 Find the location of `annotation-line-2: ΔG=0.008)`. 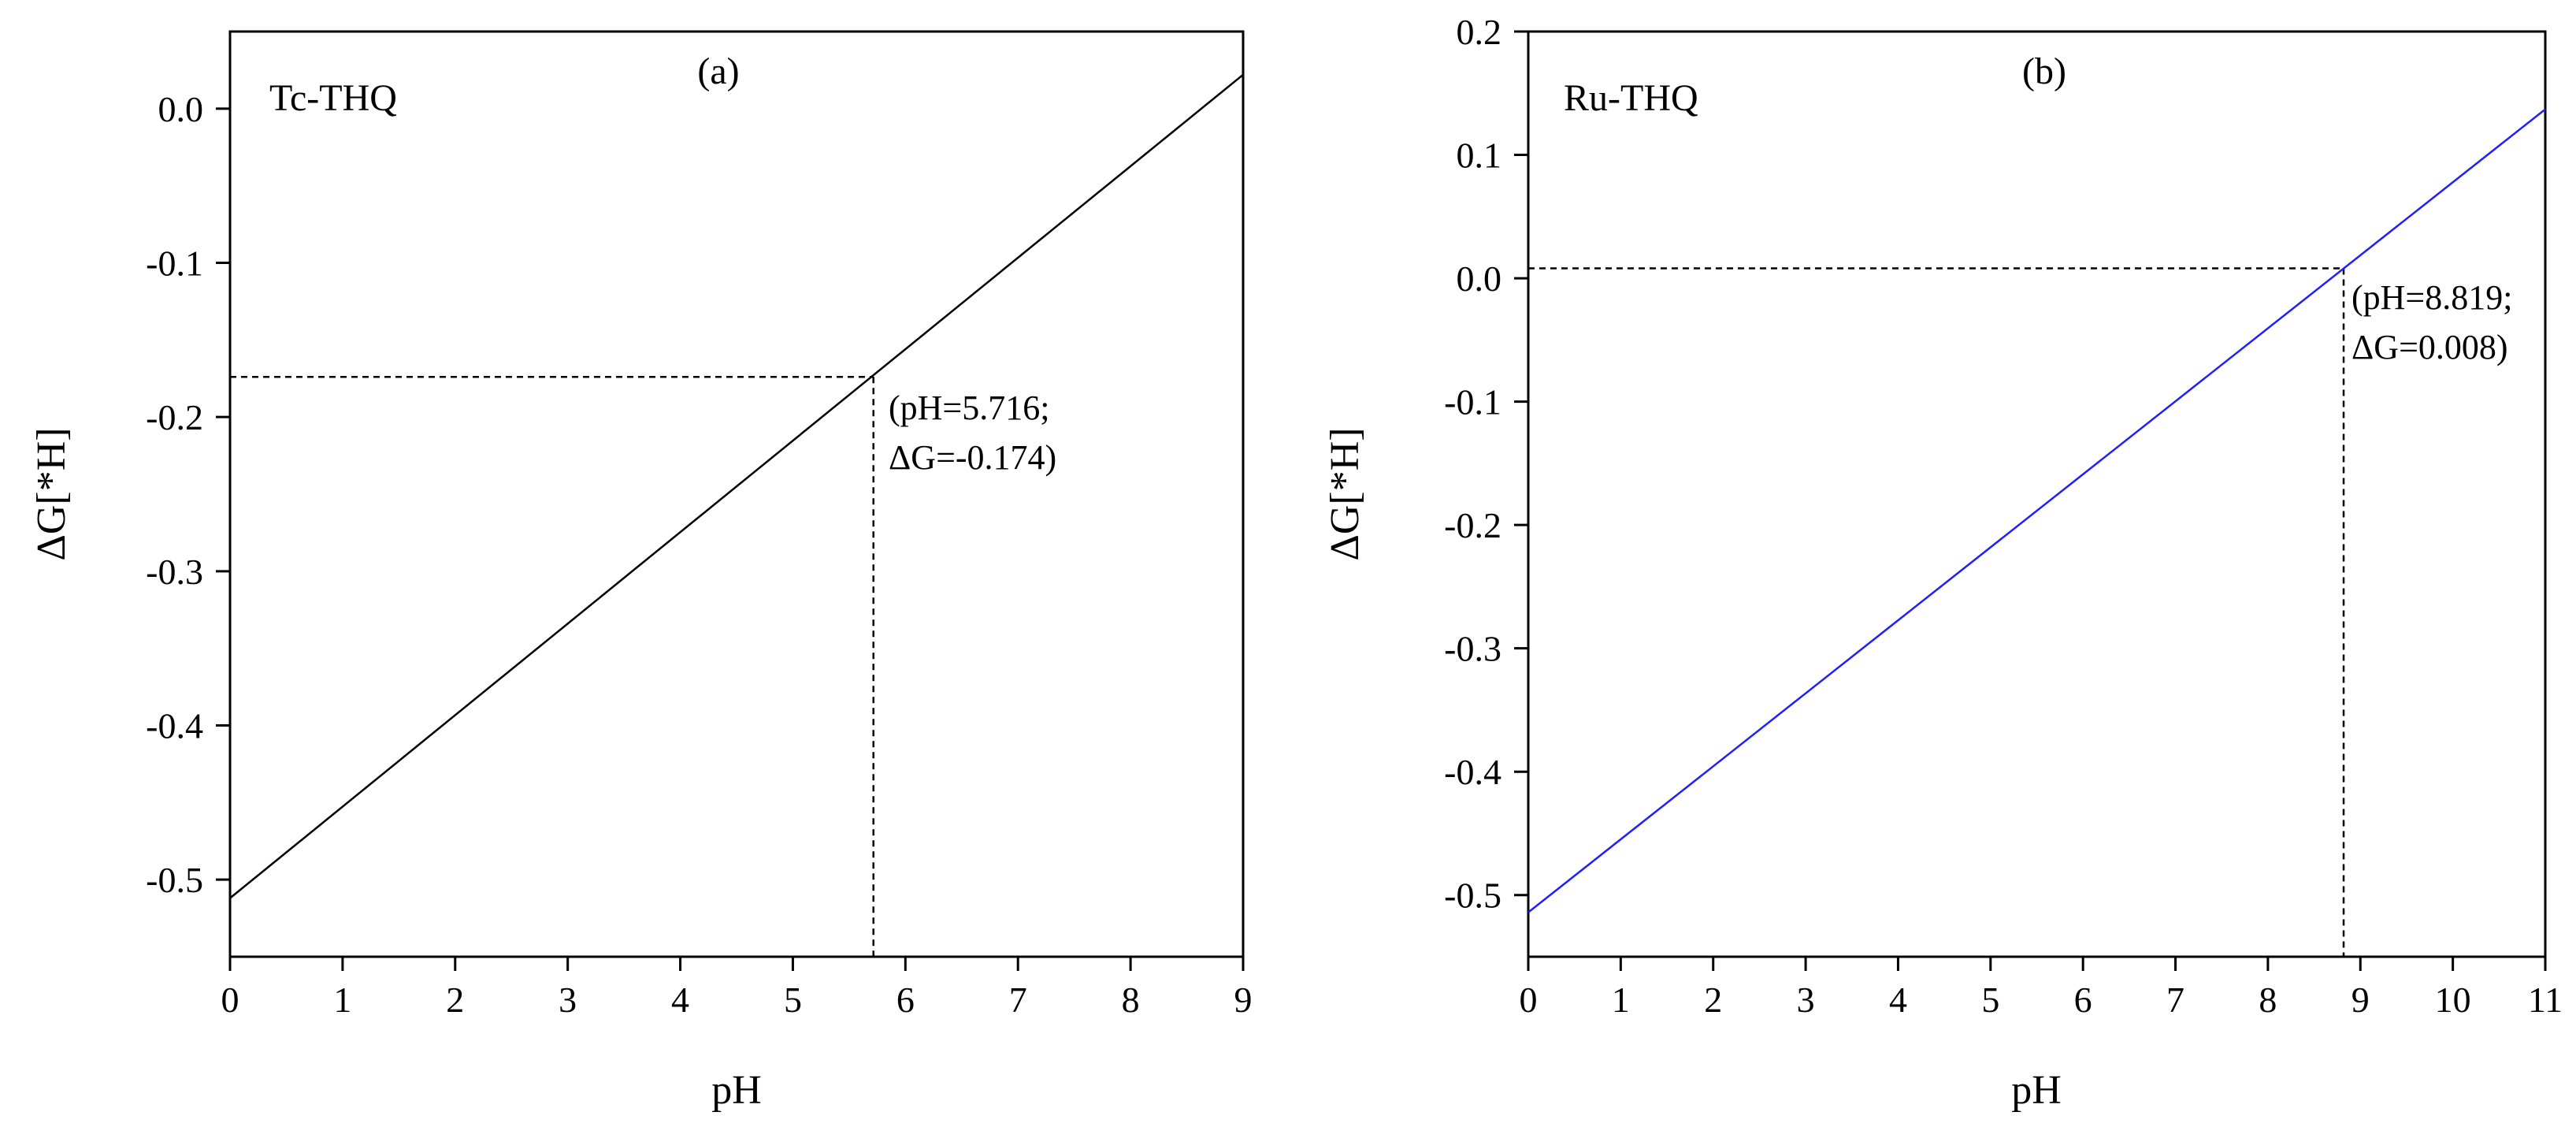

annotation-line-2: ΔG=0.008) is located at coordinates (2429, 347).